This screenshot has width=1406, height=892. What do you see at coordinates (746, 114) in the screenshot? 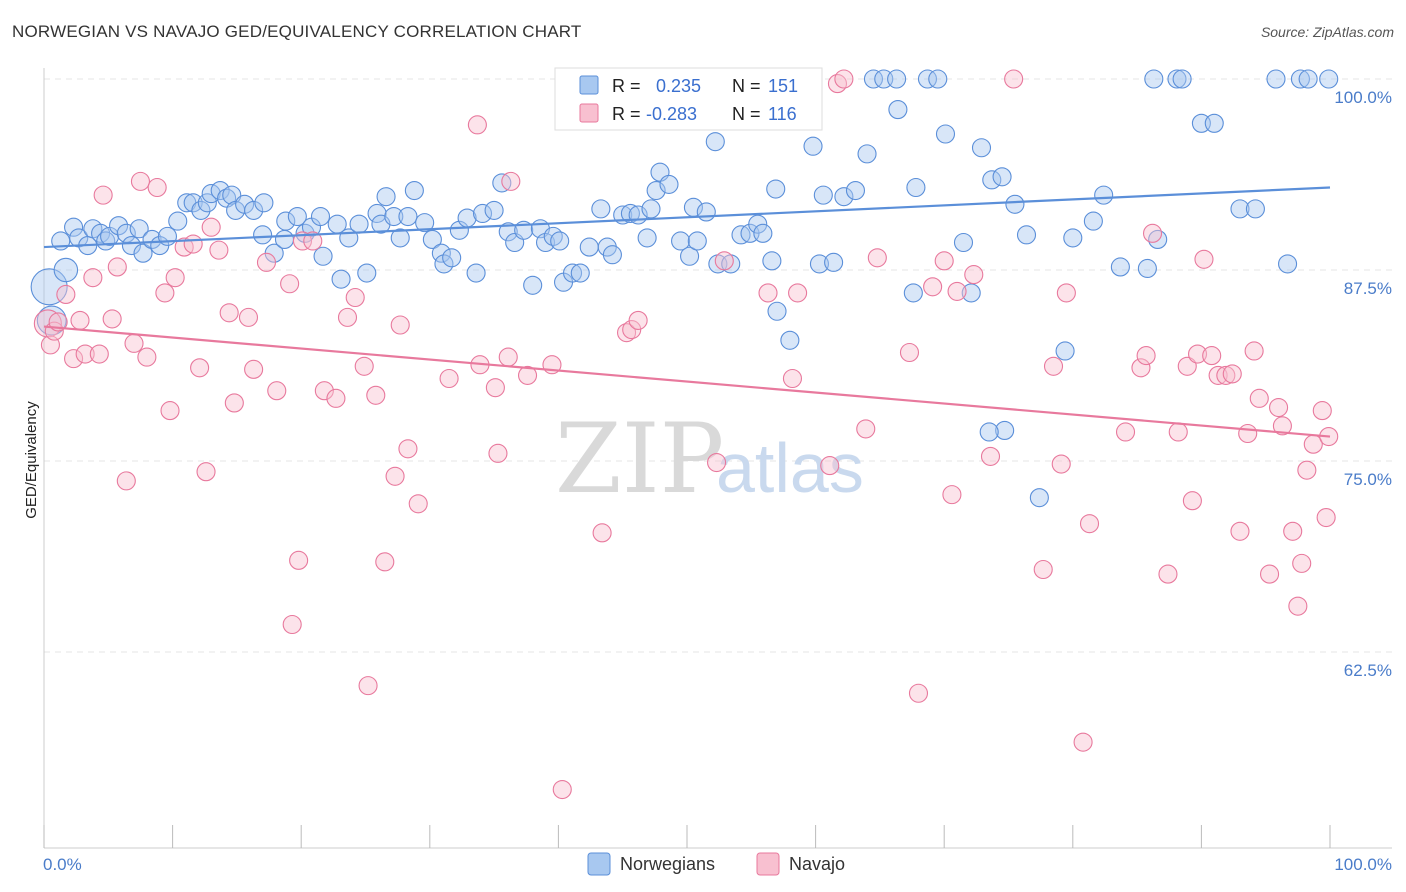
I see `legend-n-label: N =` at bounding box center [746, 114].